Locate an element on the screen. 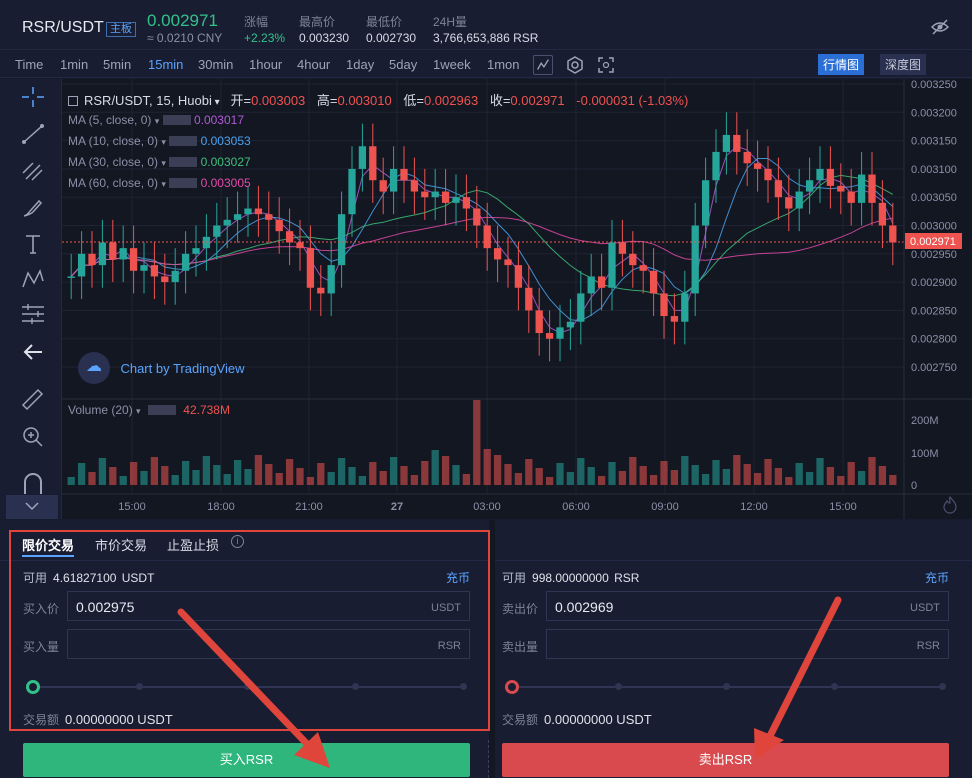 This screenshot has width=972, height=778. info-icon: i is located at coordinates (237, 541).